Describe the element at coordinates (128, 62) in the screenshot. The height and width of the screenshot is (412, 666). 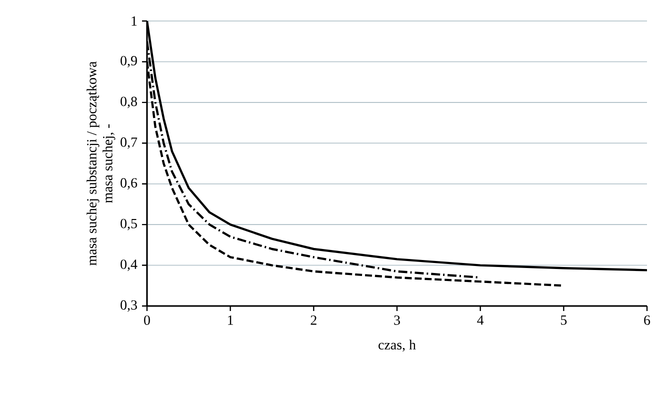
I see `y-tick-label: 0,9` at that location.